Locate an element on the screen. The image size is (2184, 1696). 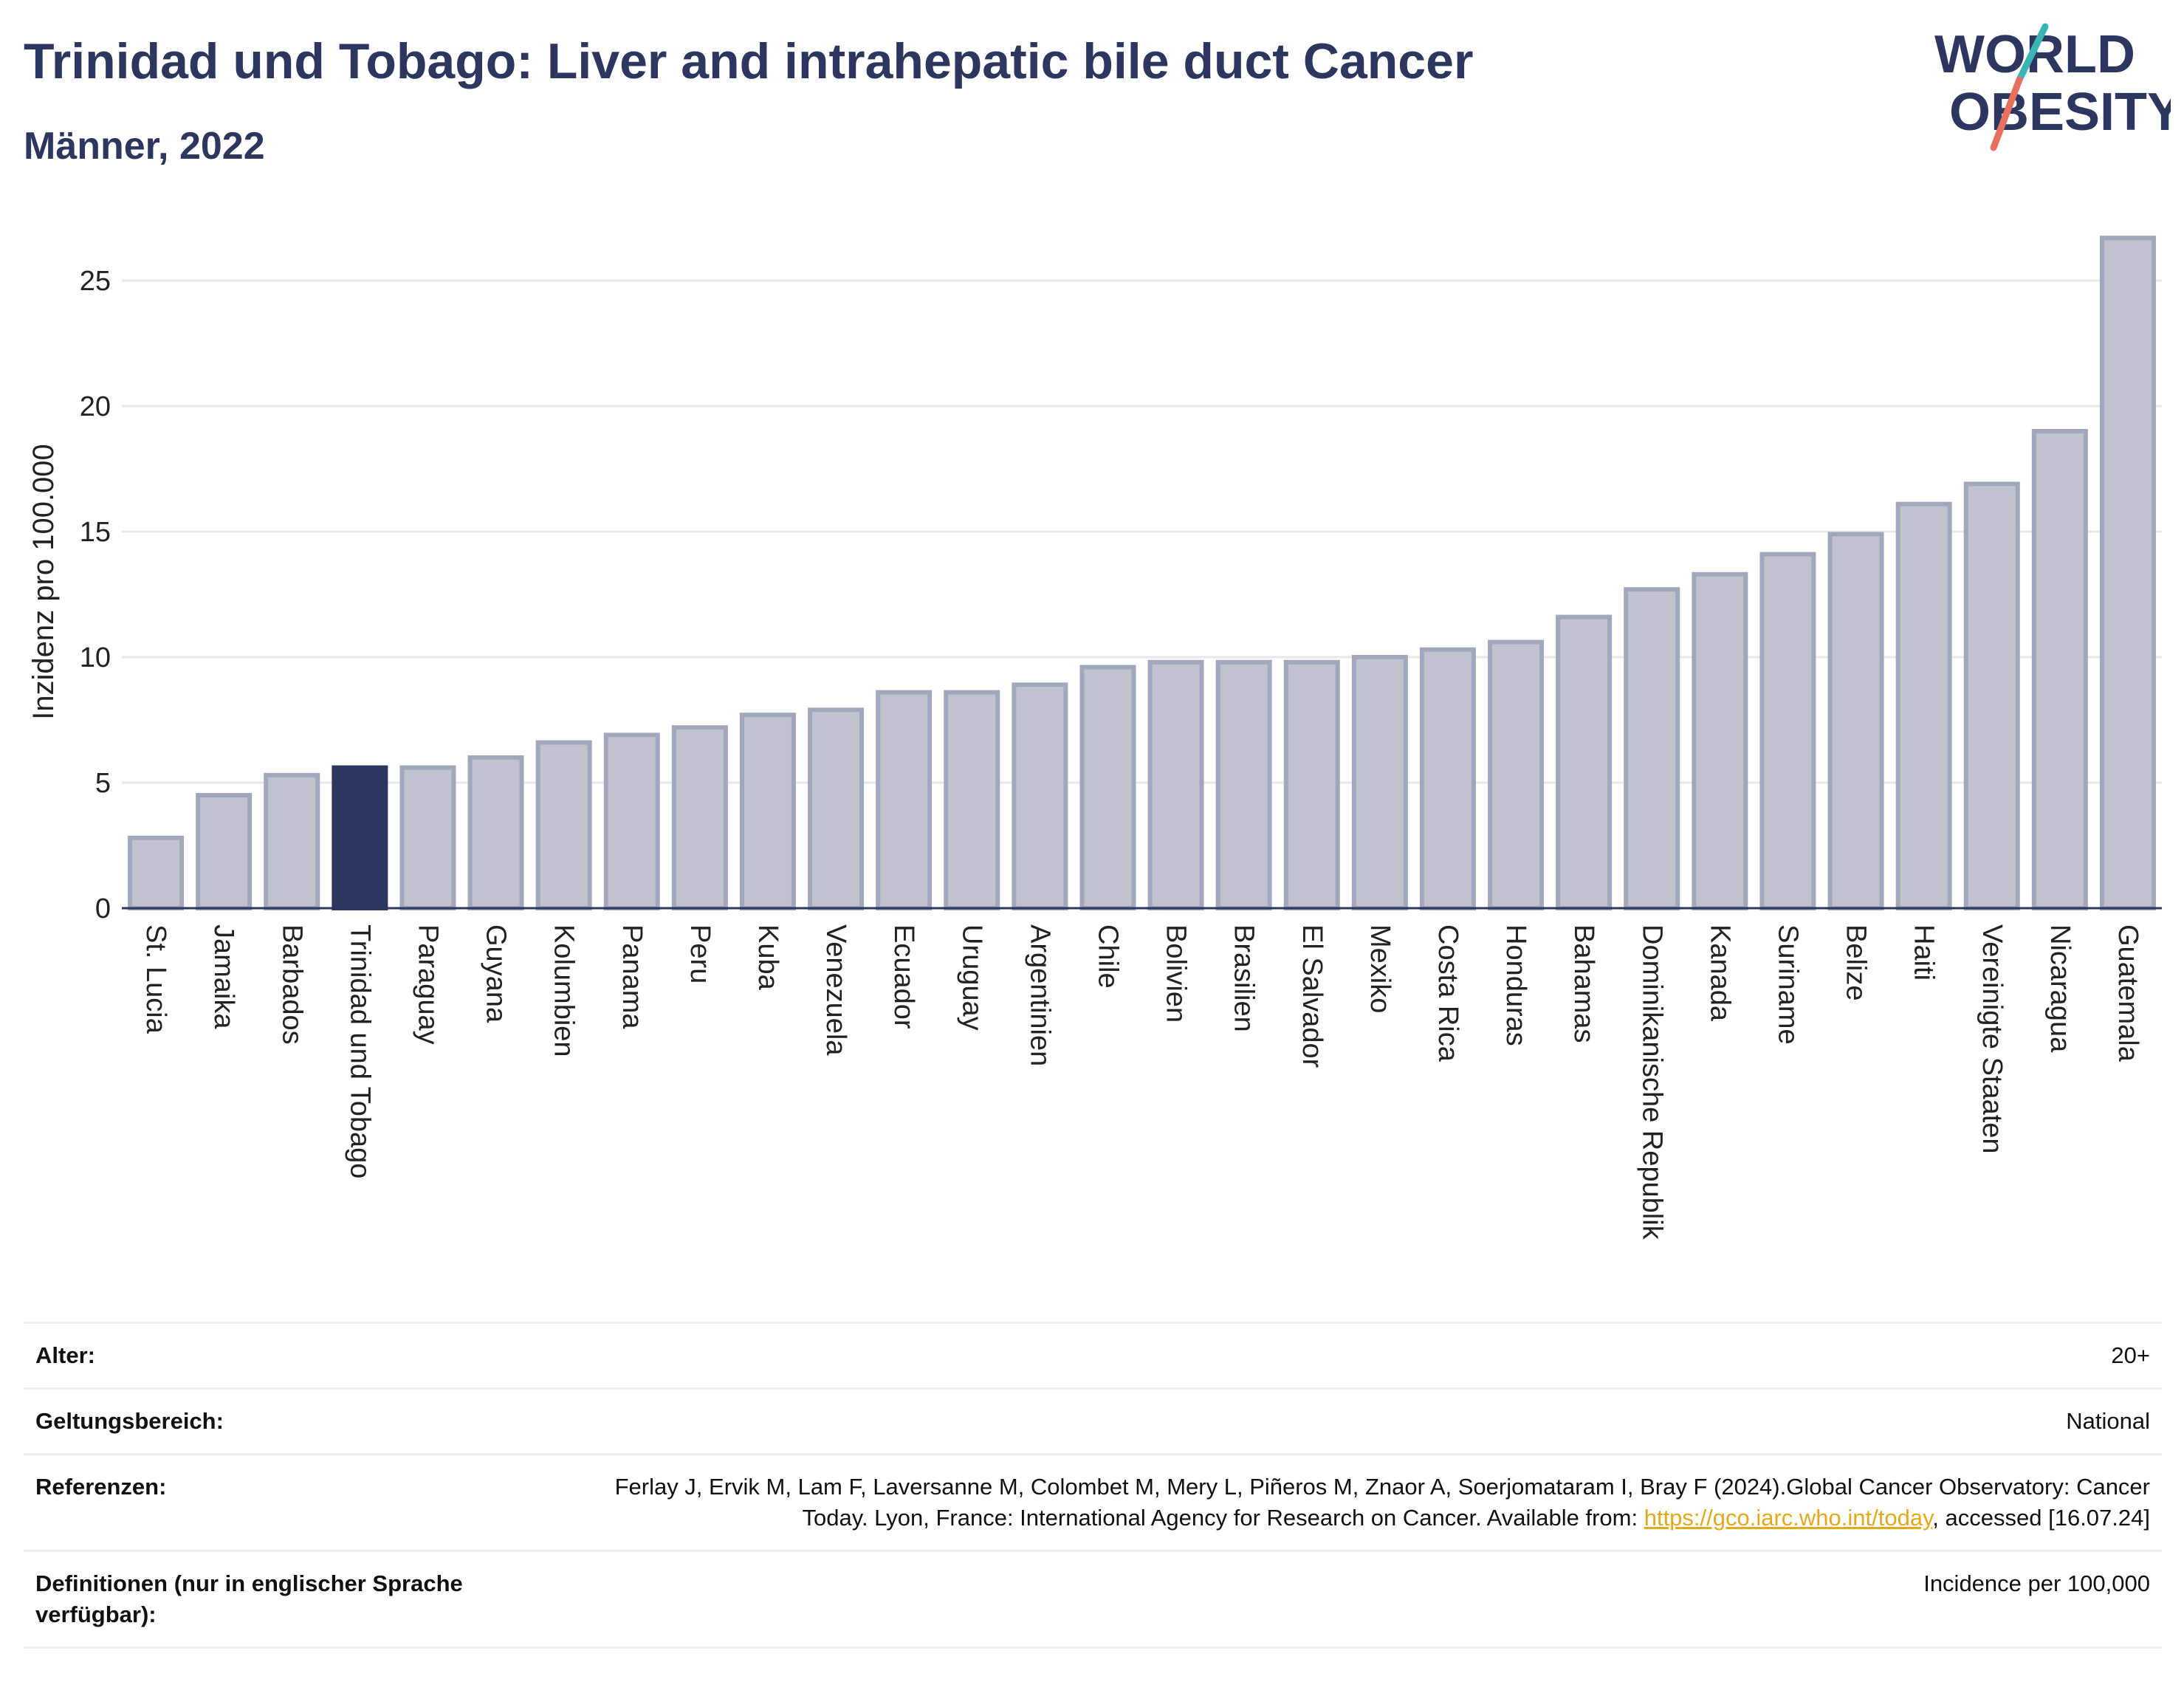
x-tick-label: Argentinien is located at coordinates (1040, 995).